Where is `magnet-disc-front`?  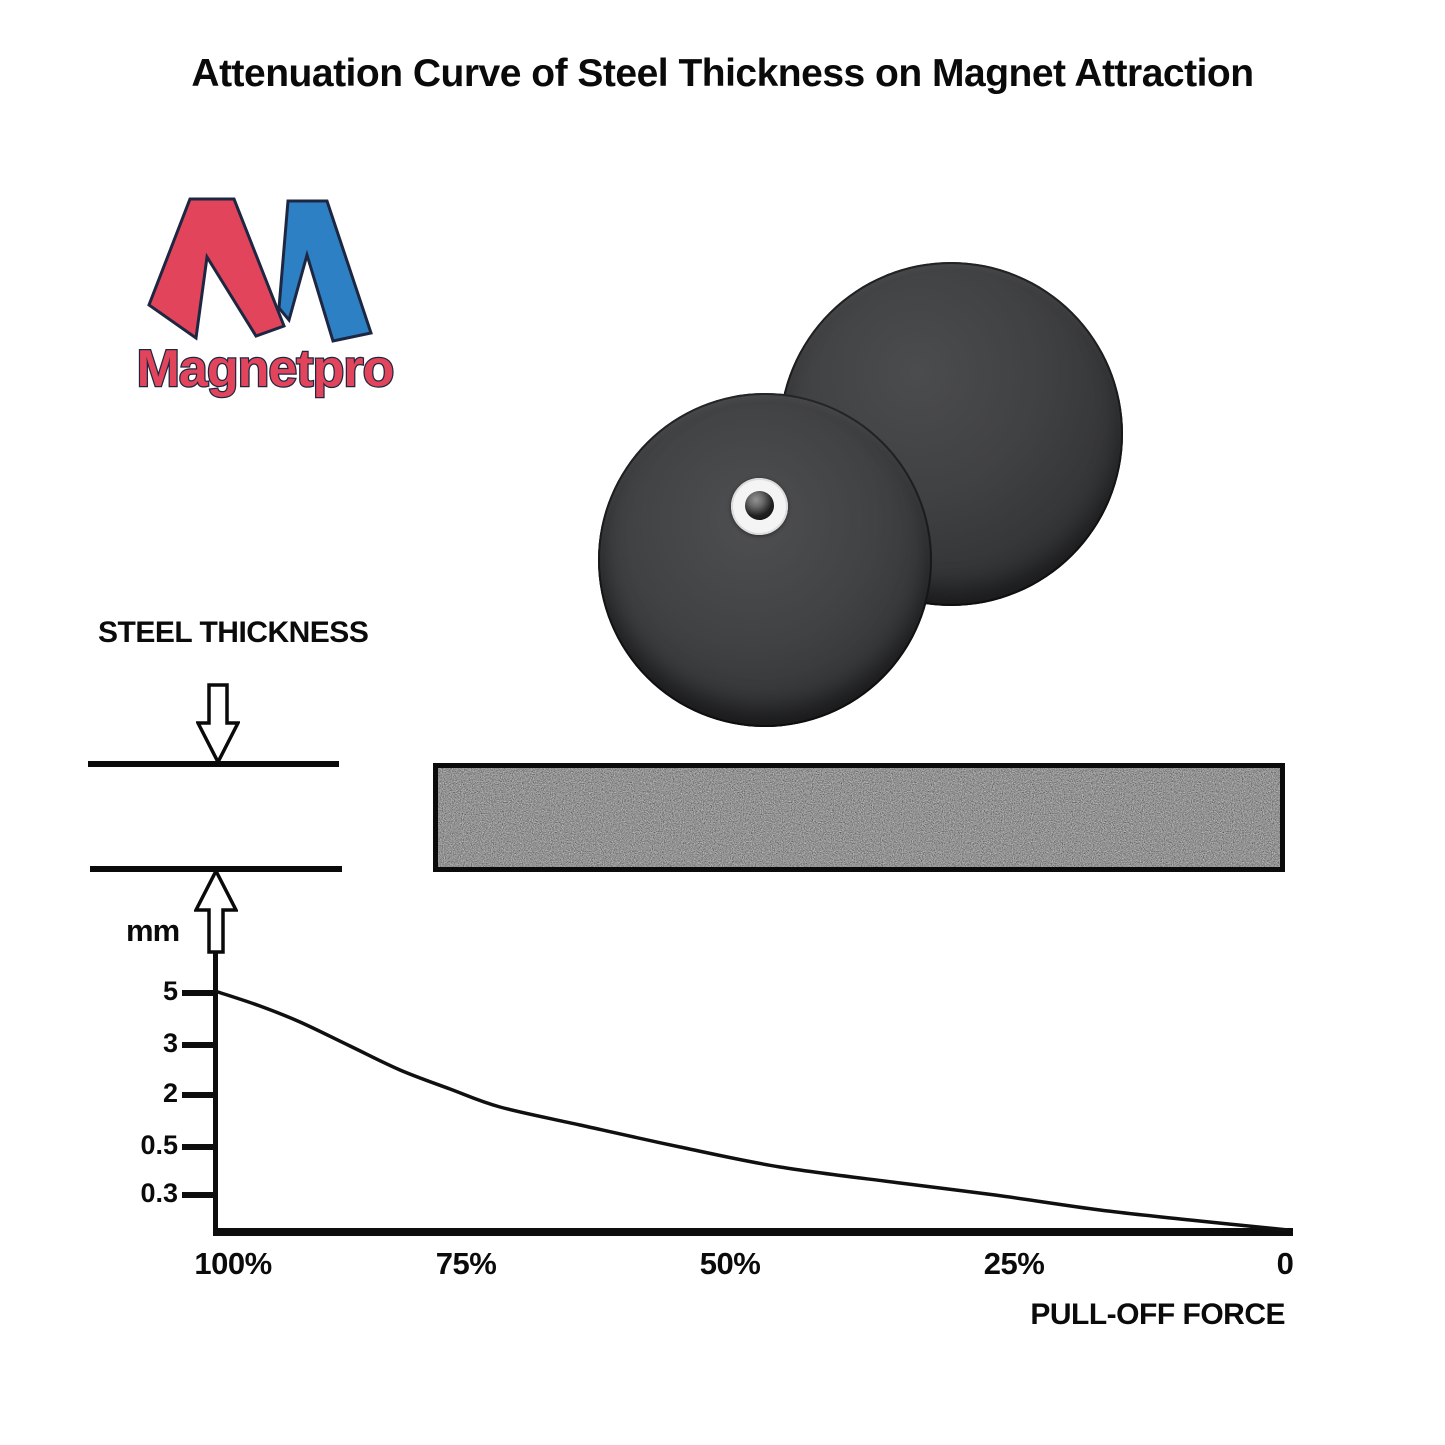
magnet-disc-front is located at coordinates (765, 560).